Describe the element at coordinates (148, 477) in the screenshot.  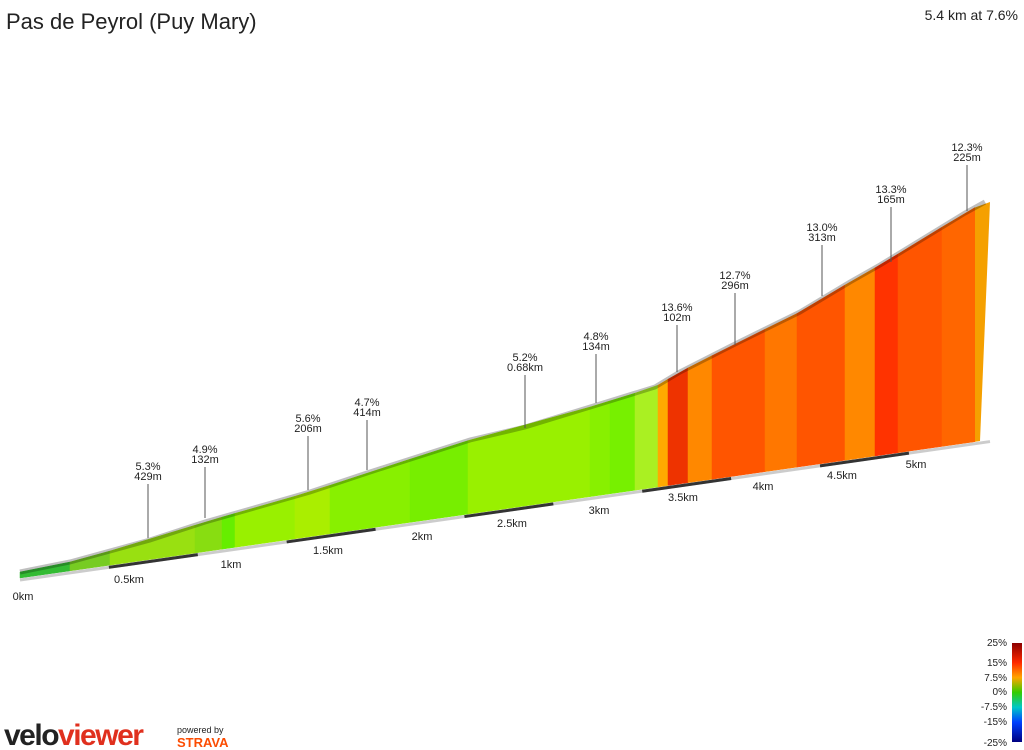
I see `annotation-length: 429m` at that location.